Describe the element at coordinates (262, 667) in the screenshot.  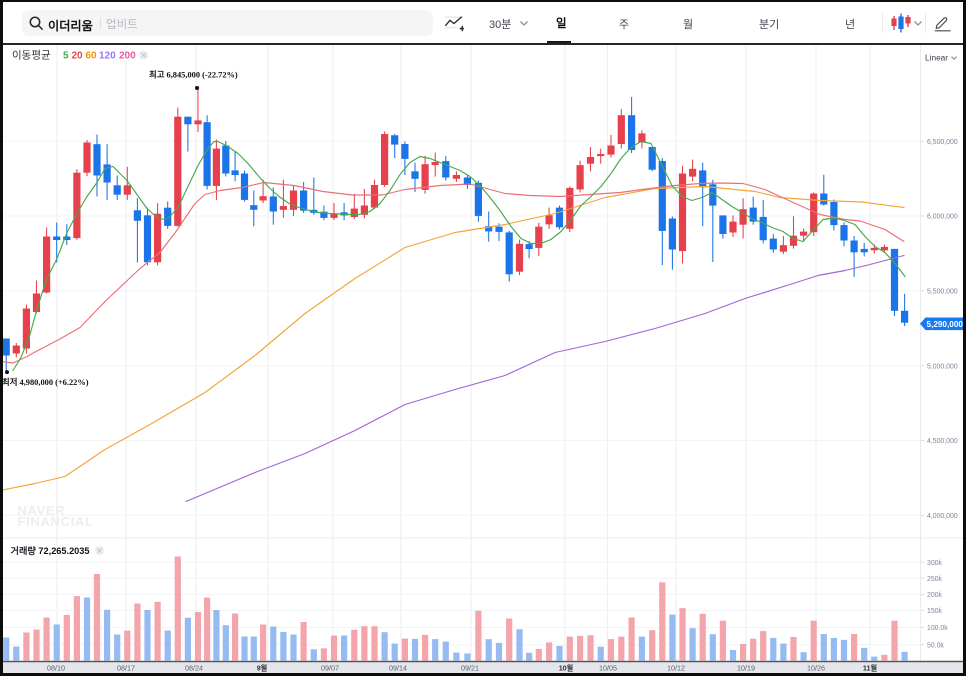
I see `svg-text: 9월` at that location.